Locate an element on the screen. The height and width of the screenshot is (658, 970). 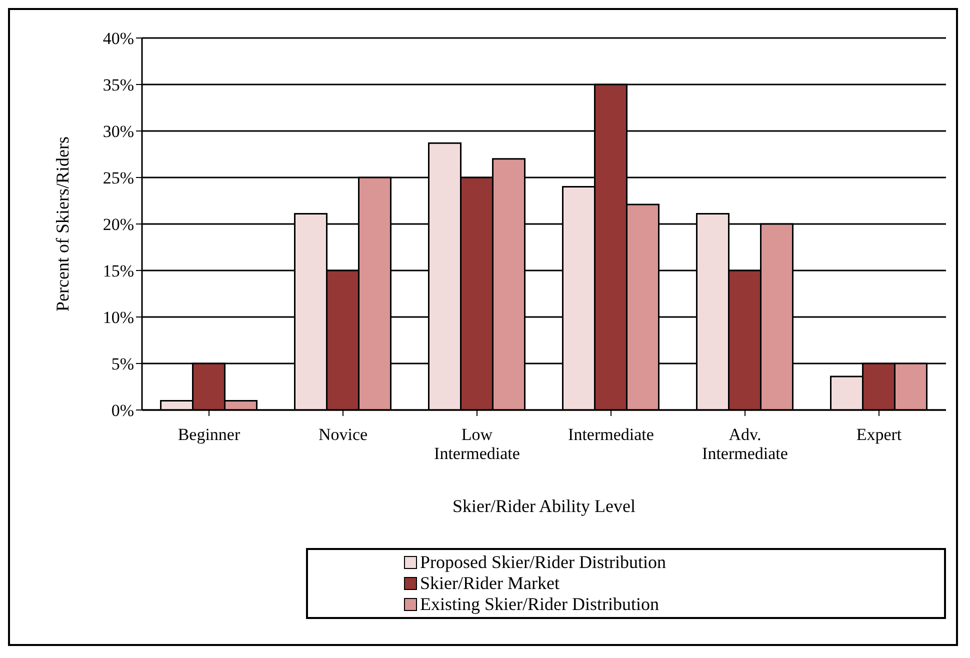
y-tick-label: 40% is located at coordinates (118, 38).